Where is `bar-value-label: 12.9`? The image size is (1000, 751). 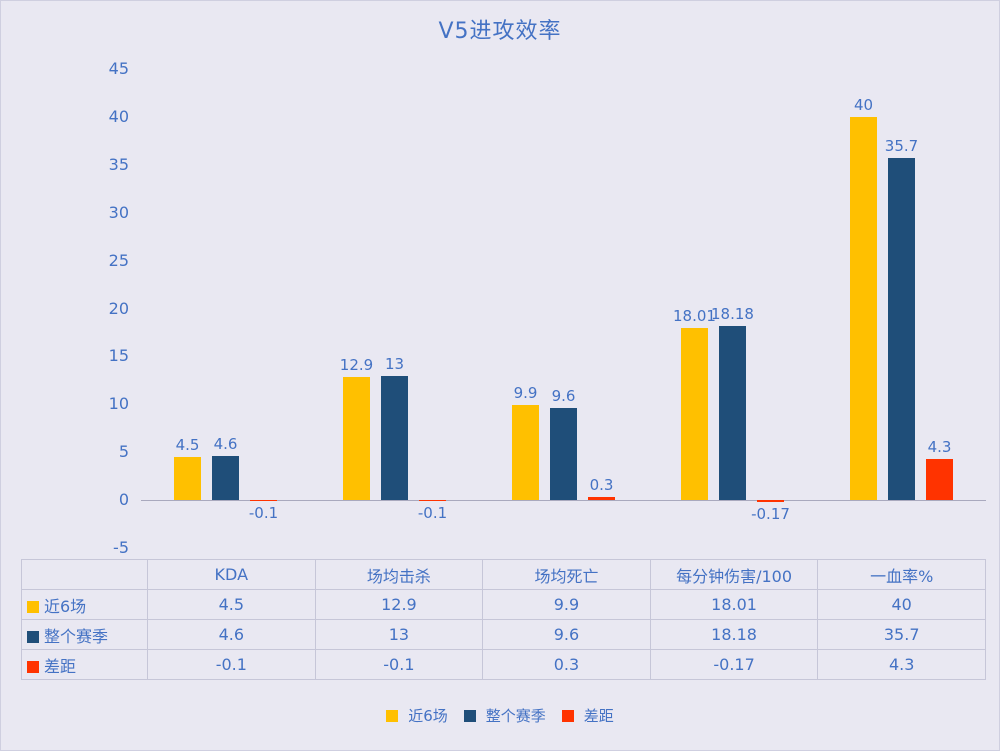 bar-value-label: 12.9 is located at coordinates (356, 364).